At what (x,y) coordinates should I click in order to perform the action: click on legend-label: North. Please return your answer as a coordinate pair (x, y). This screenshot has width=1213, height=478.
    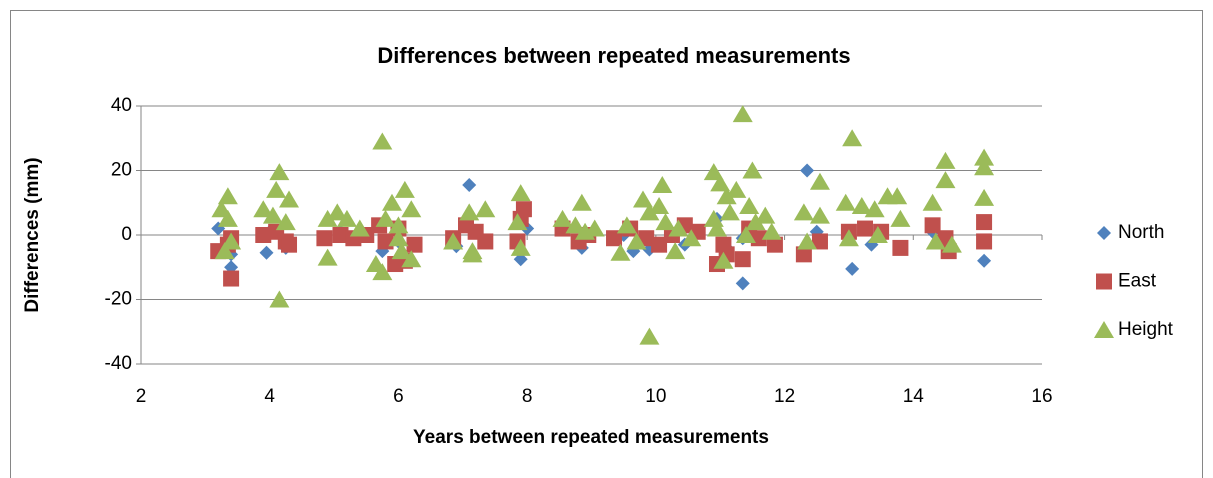
    Looking at the image, I should click on (1141, 232).